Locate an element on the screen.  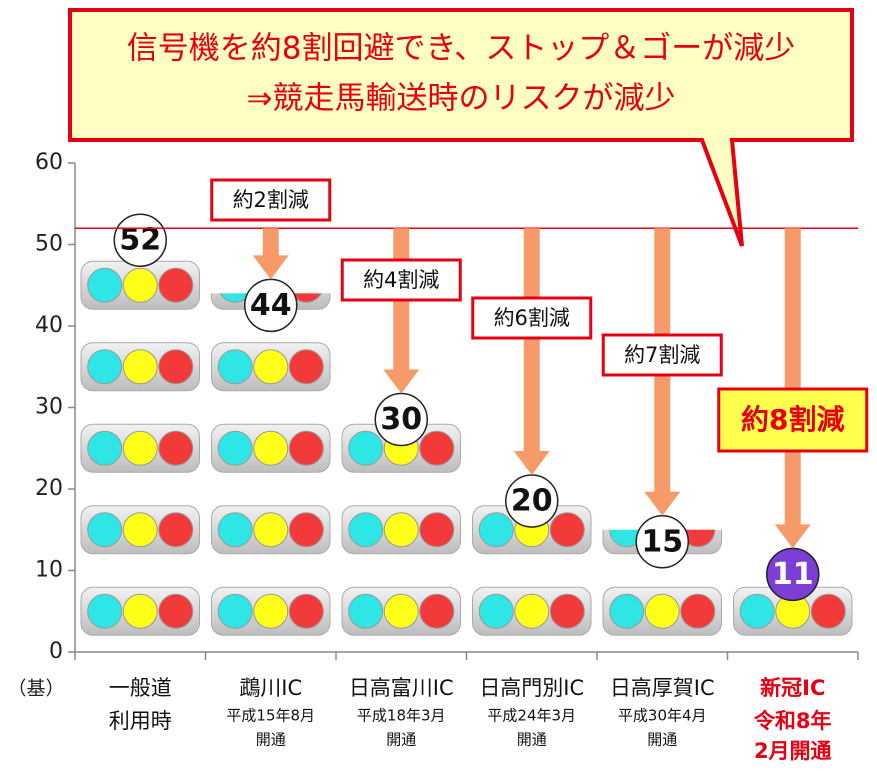
y-tick-label: 50 is located at coordinates (49, 244).